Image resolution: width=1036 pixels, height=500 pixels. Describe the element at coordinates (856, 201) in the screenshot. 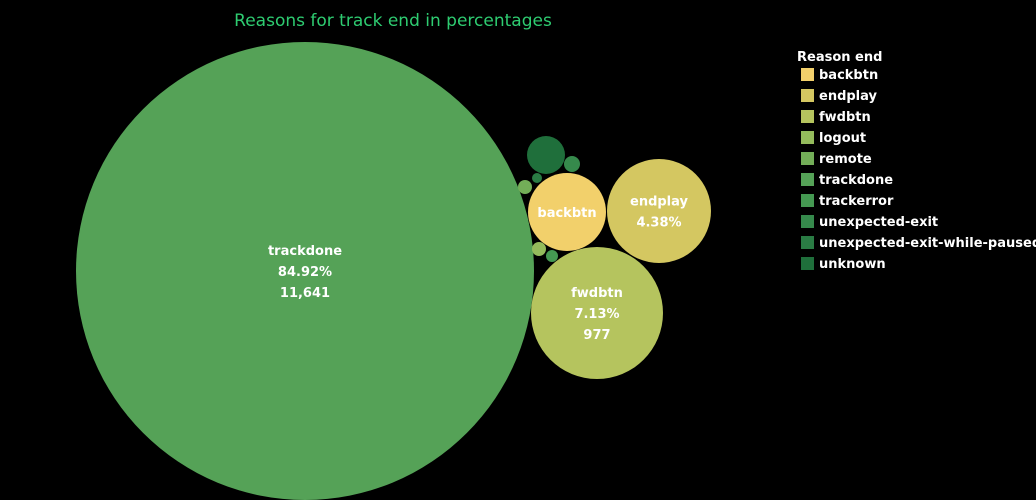

I see `legend-label-trackerror: trackerror` at that location.